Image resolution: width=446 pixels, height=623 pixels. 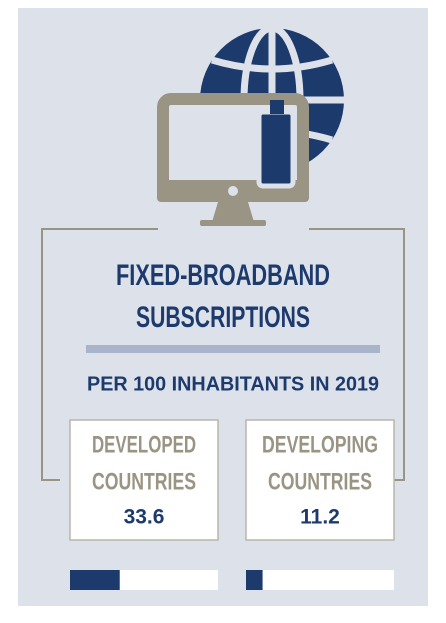 What do you see at coordinates (233, 159) in the screenshot?
I see `monitor-icon` at bounding box center [233, 159].